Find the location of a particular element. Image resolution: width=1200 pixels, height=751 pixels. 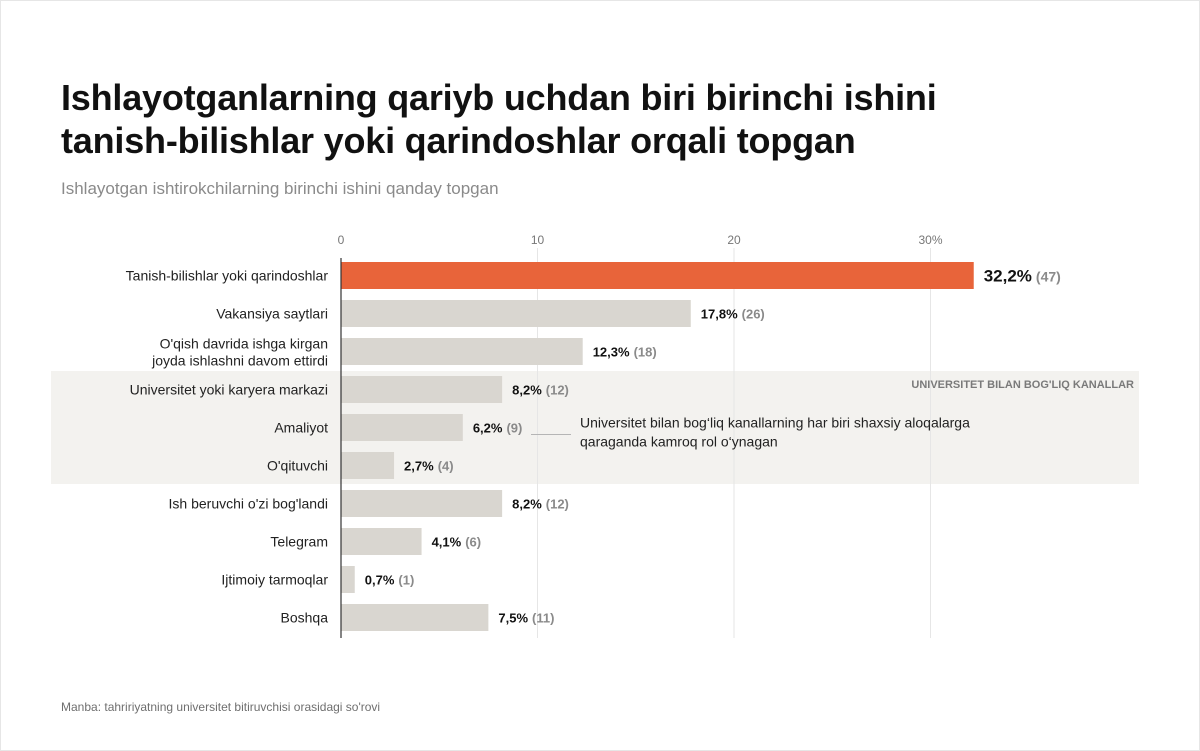

value-label: 12,3% (18) is located at coordinates (625, 352).